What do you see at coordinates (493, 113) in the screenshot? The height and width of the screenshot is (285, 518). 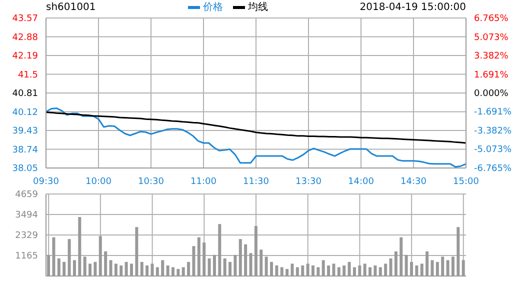 I see `y2-tick-label: -1.691%` at bounding box center [493, 113].